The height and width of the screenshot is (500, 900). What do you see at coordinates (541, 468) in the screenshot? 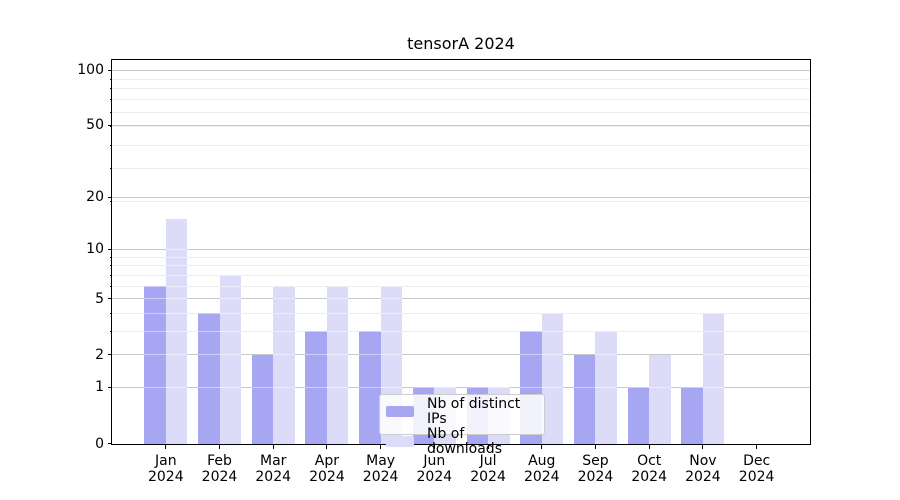
I see `x-tick-label: Aug 2024` at bounding box center [541, 468].